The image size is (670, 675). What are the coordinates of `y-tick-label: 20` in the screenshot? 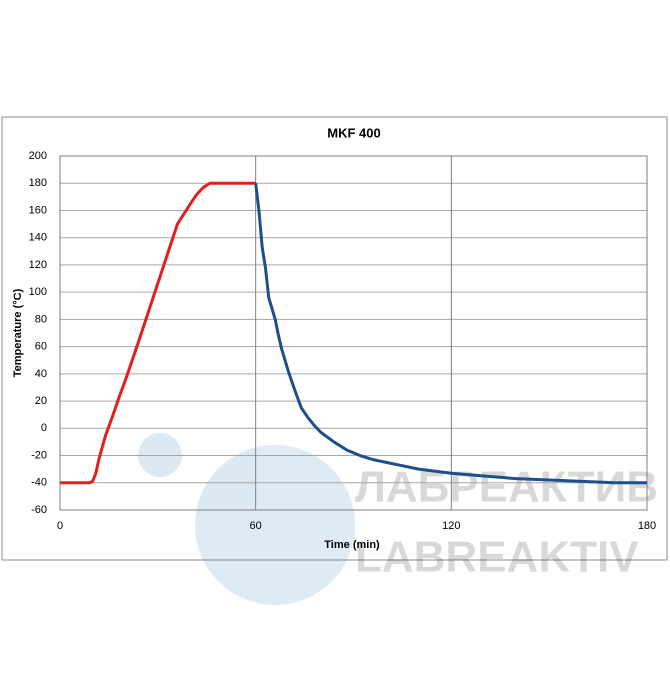 It's located at (41, 401).